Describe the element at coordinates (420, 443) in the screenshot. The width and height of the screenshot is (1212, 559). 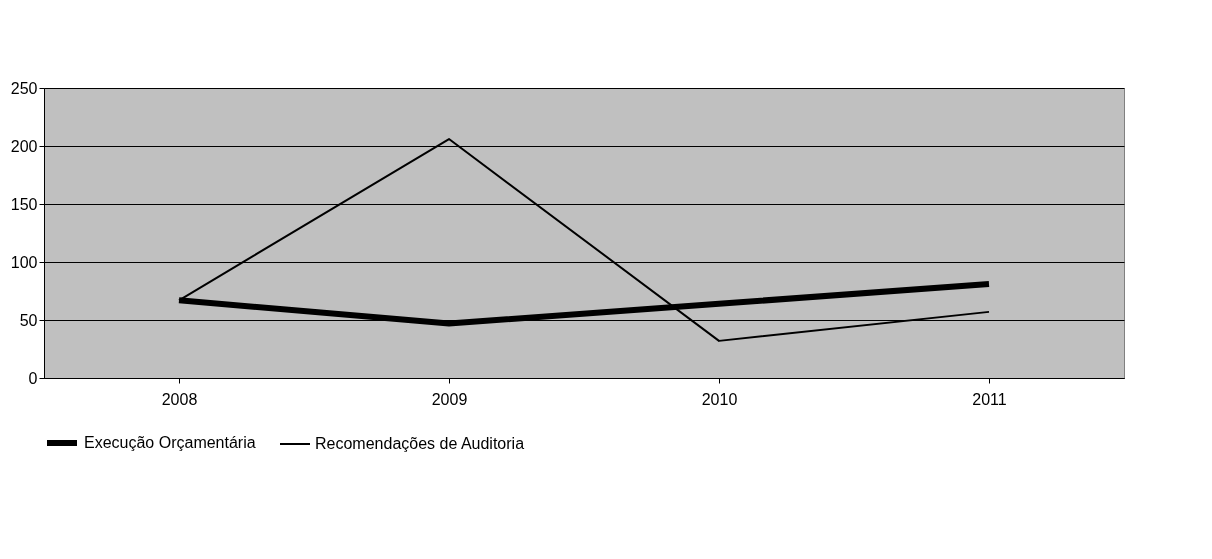
I see `legend-label: Recomendações de Auditoria` at that location.